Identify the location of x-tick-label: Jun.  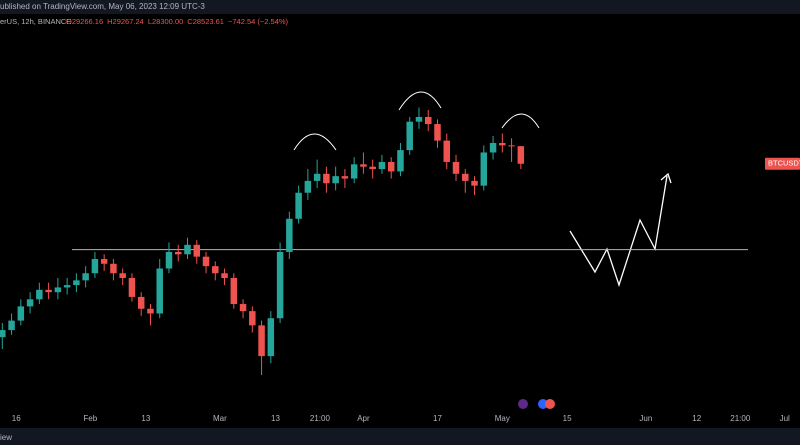
(645, 418).